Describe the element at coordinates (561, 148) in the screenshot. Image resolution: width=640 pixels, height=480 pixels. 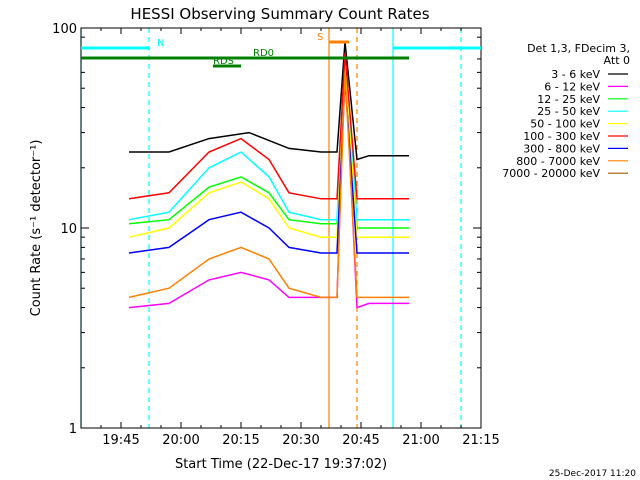
I see `legend-entry-label: 300 - 800 keV` at that location.